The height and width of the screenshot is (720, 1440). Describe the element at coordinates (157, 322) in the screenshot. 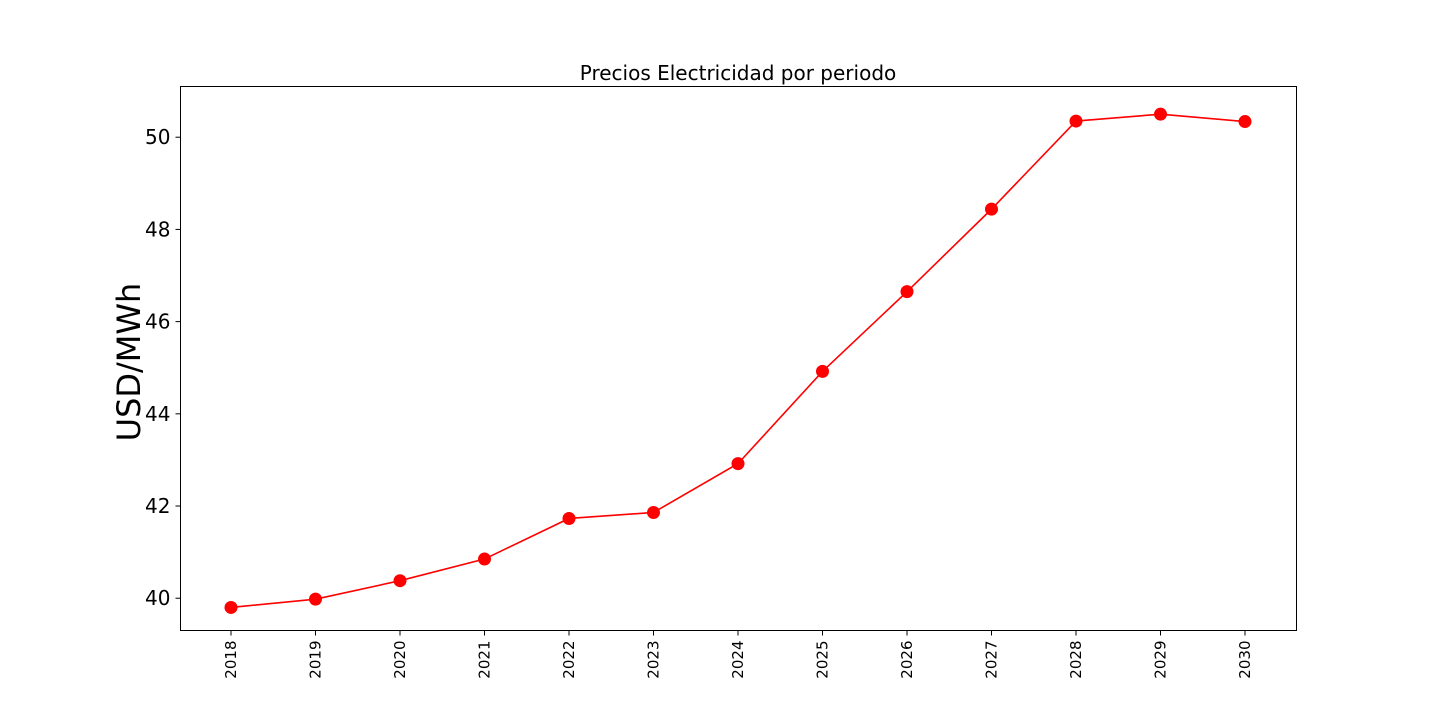

I see `y-tick-label: 46` at that location.